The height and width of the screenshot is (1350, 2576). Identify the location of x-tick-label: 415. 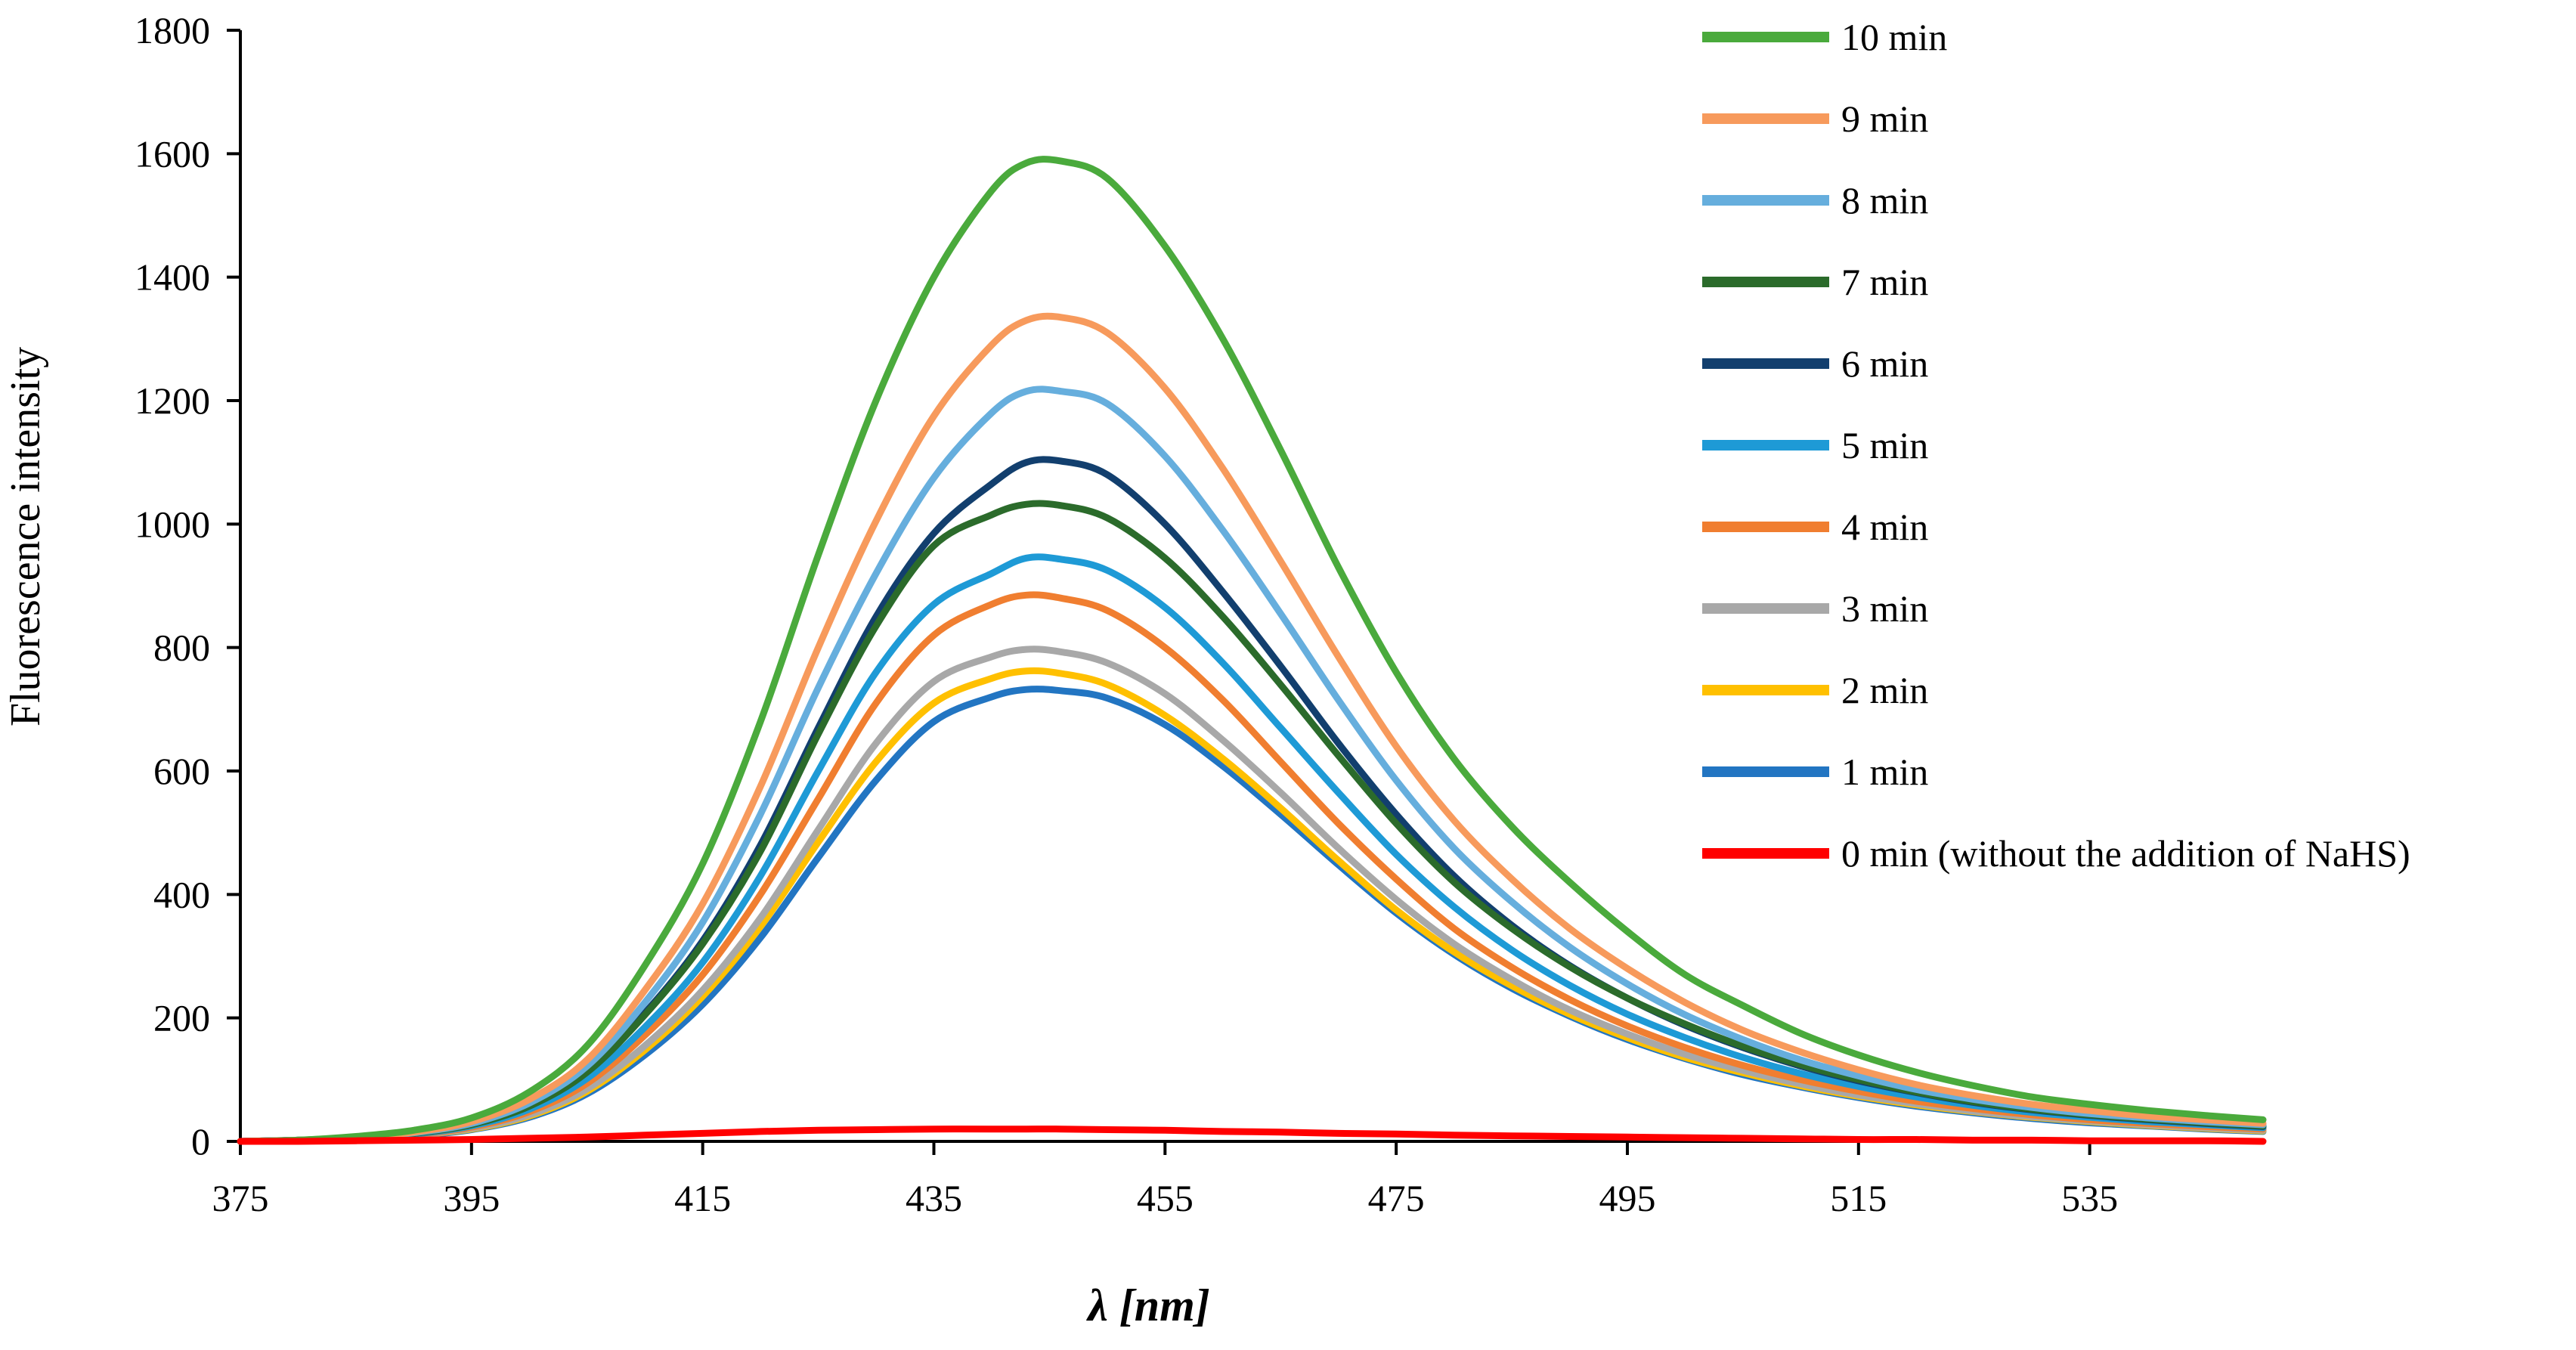
(702, 1198).